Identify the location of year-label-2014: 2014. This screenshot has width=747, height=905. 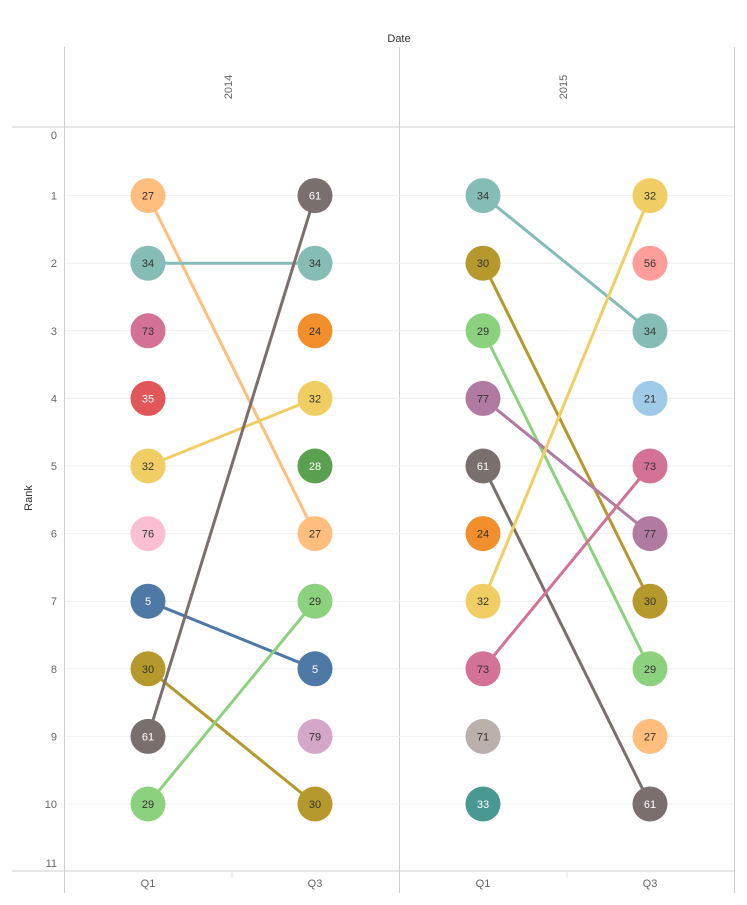
(229, 87).